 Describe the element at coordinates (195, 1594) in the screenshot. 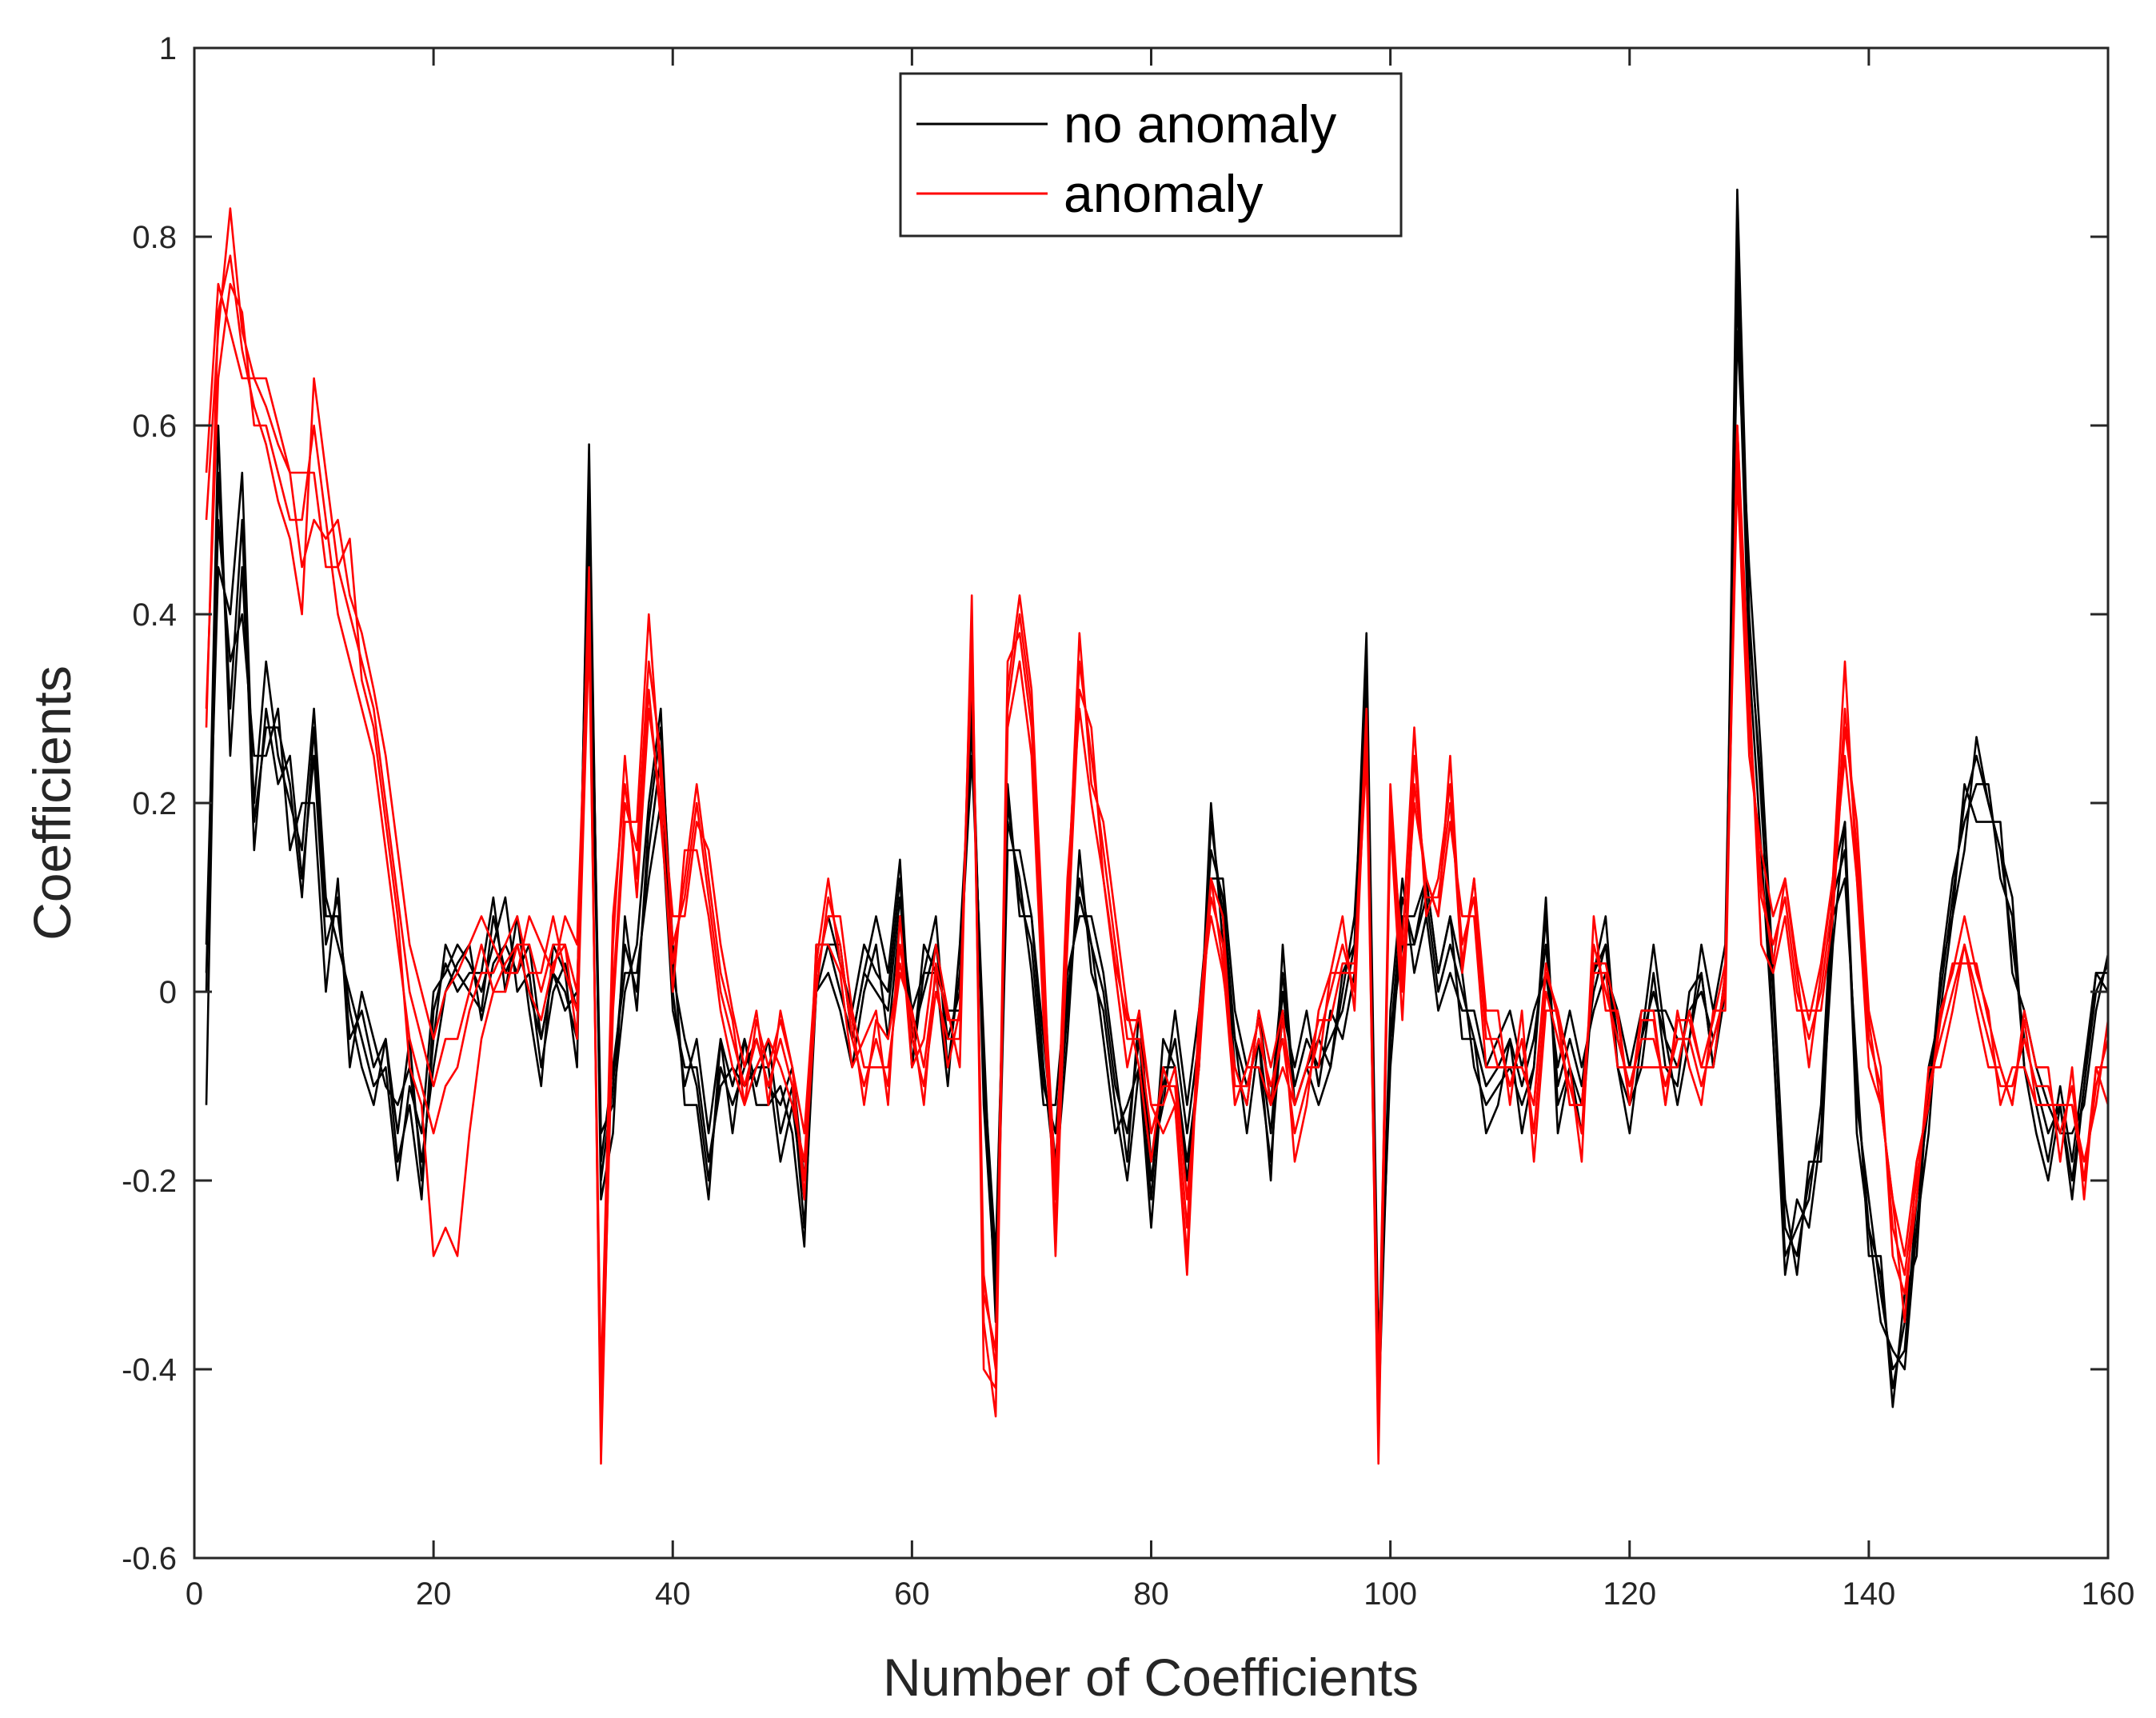

I see `x-tick-label-0: 0` at that location.